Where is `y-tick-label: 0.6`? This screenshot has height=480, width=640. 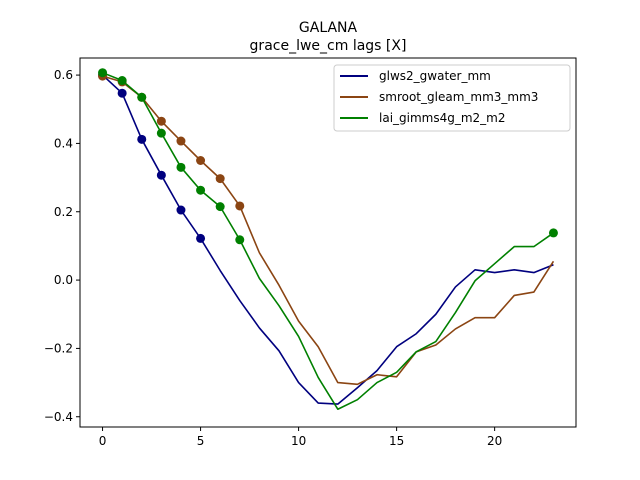 y-tick-label: 0.6 is located at coordinates (63, 75).